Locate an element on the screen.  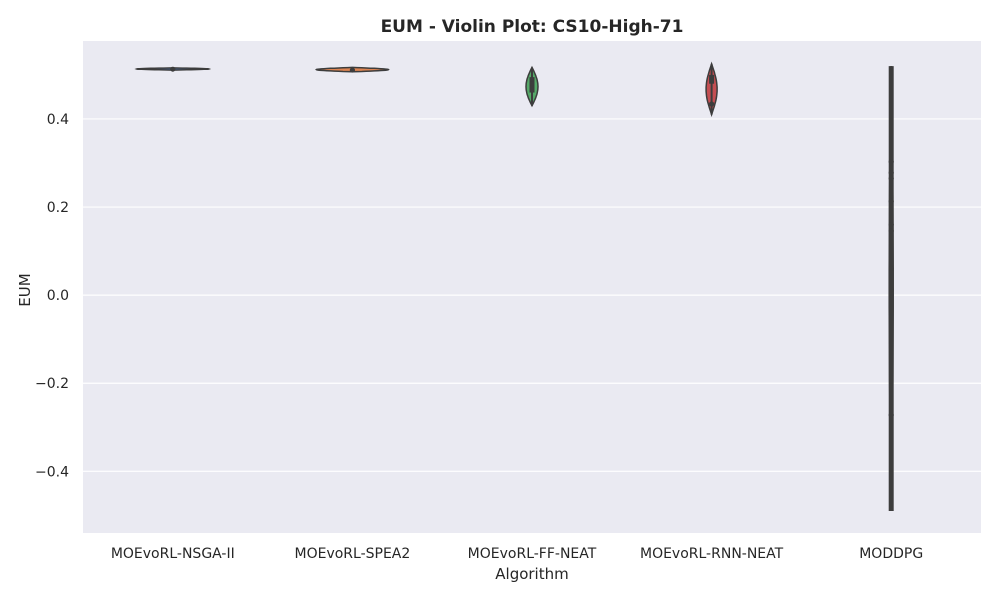
y-tick-label: 0.2 is located at coordinates (58, 208).